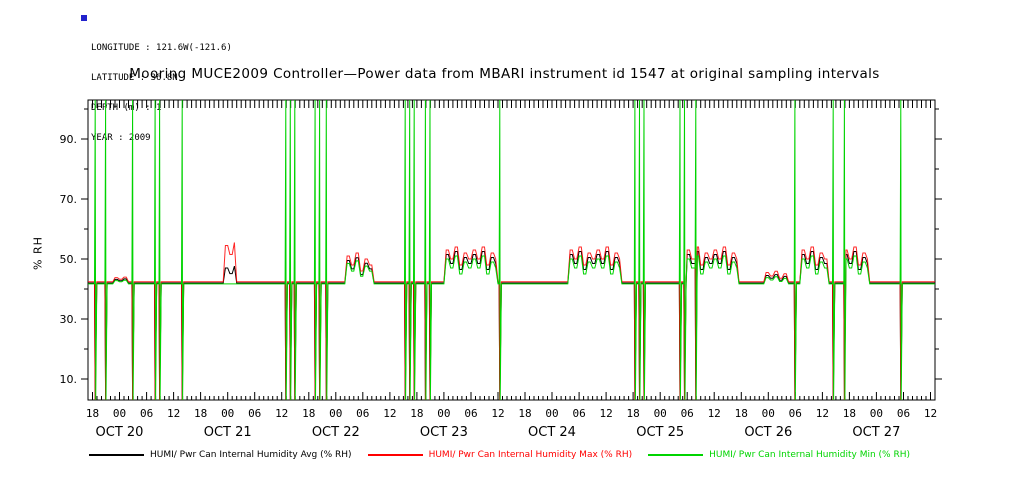  I want to click on svg-text: OCT 25, so click(660, 432).